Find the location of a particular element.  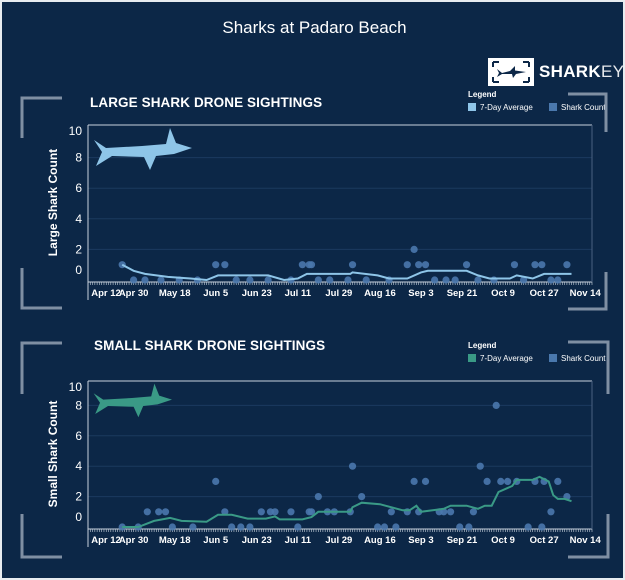

x-tick-label: Oct 9 is located at coordinates (503, 540).